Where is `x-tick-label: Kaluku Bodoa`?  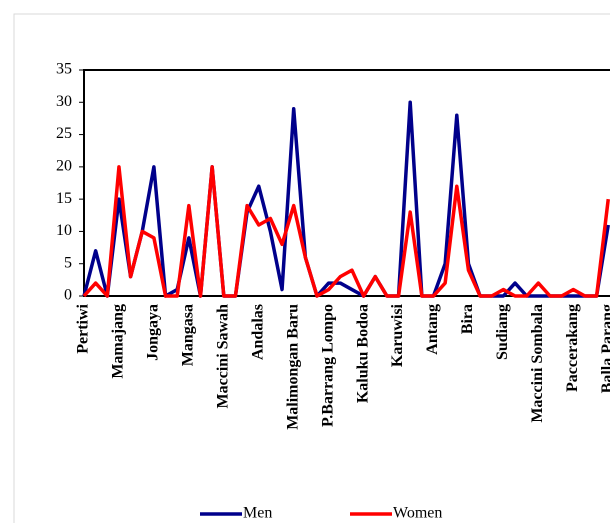
x-tick-label: Kaluku Bodoa is located at coordinates (362, 353).